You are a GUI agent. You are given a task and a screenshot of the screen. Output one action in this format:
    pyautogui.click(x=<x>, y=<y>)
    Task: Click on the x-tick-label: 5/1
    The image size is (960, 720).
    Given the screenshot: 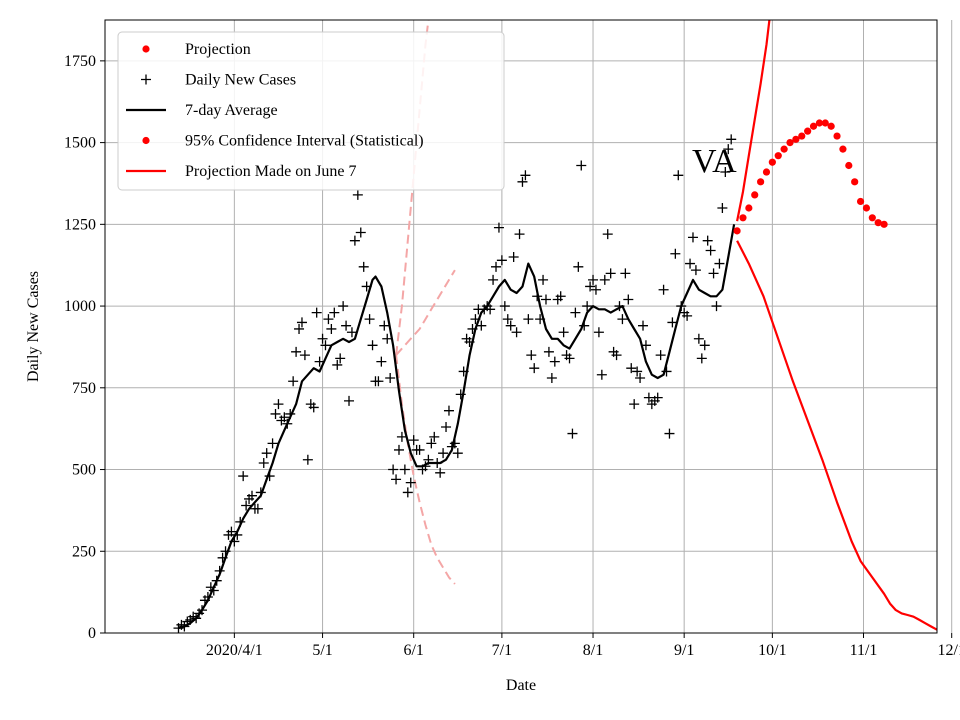 What is the action you would take?
    pyautogui.click(x=322, y=650)
    